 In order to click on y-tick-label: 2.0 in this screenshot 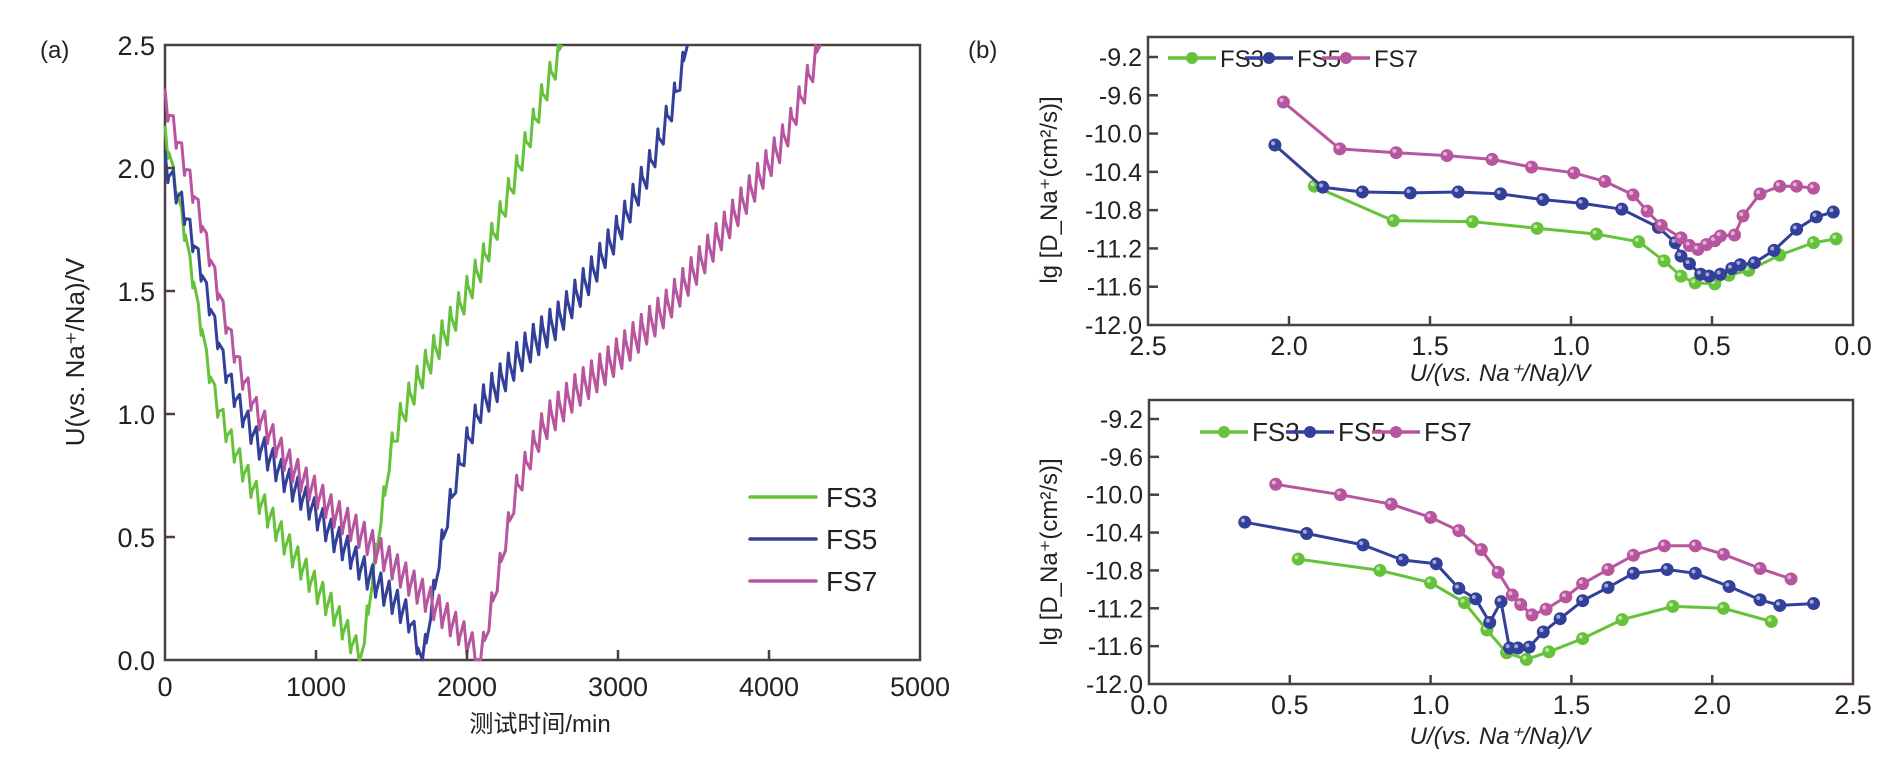, I will do `click(136, 169)`.